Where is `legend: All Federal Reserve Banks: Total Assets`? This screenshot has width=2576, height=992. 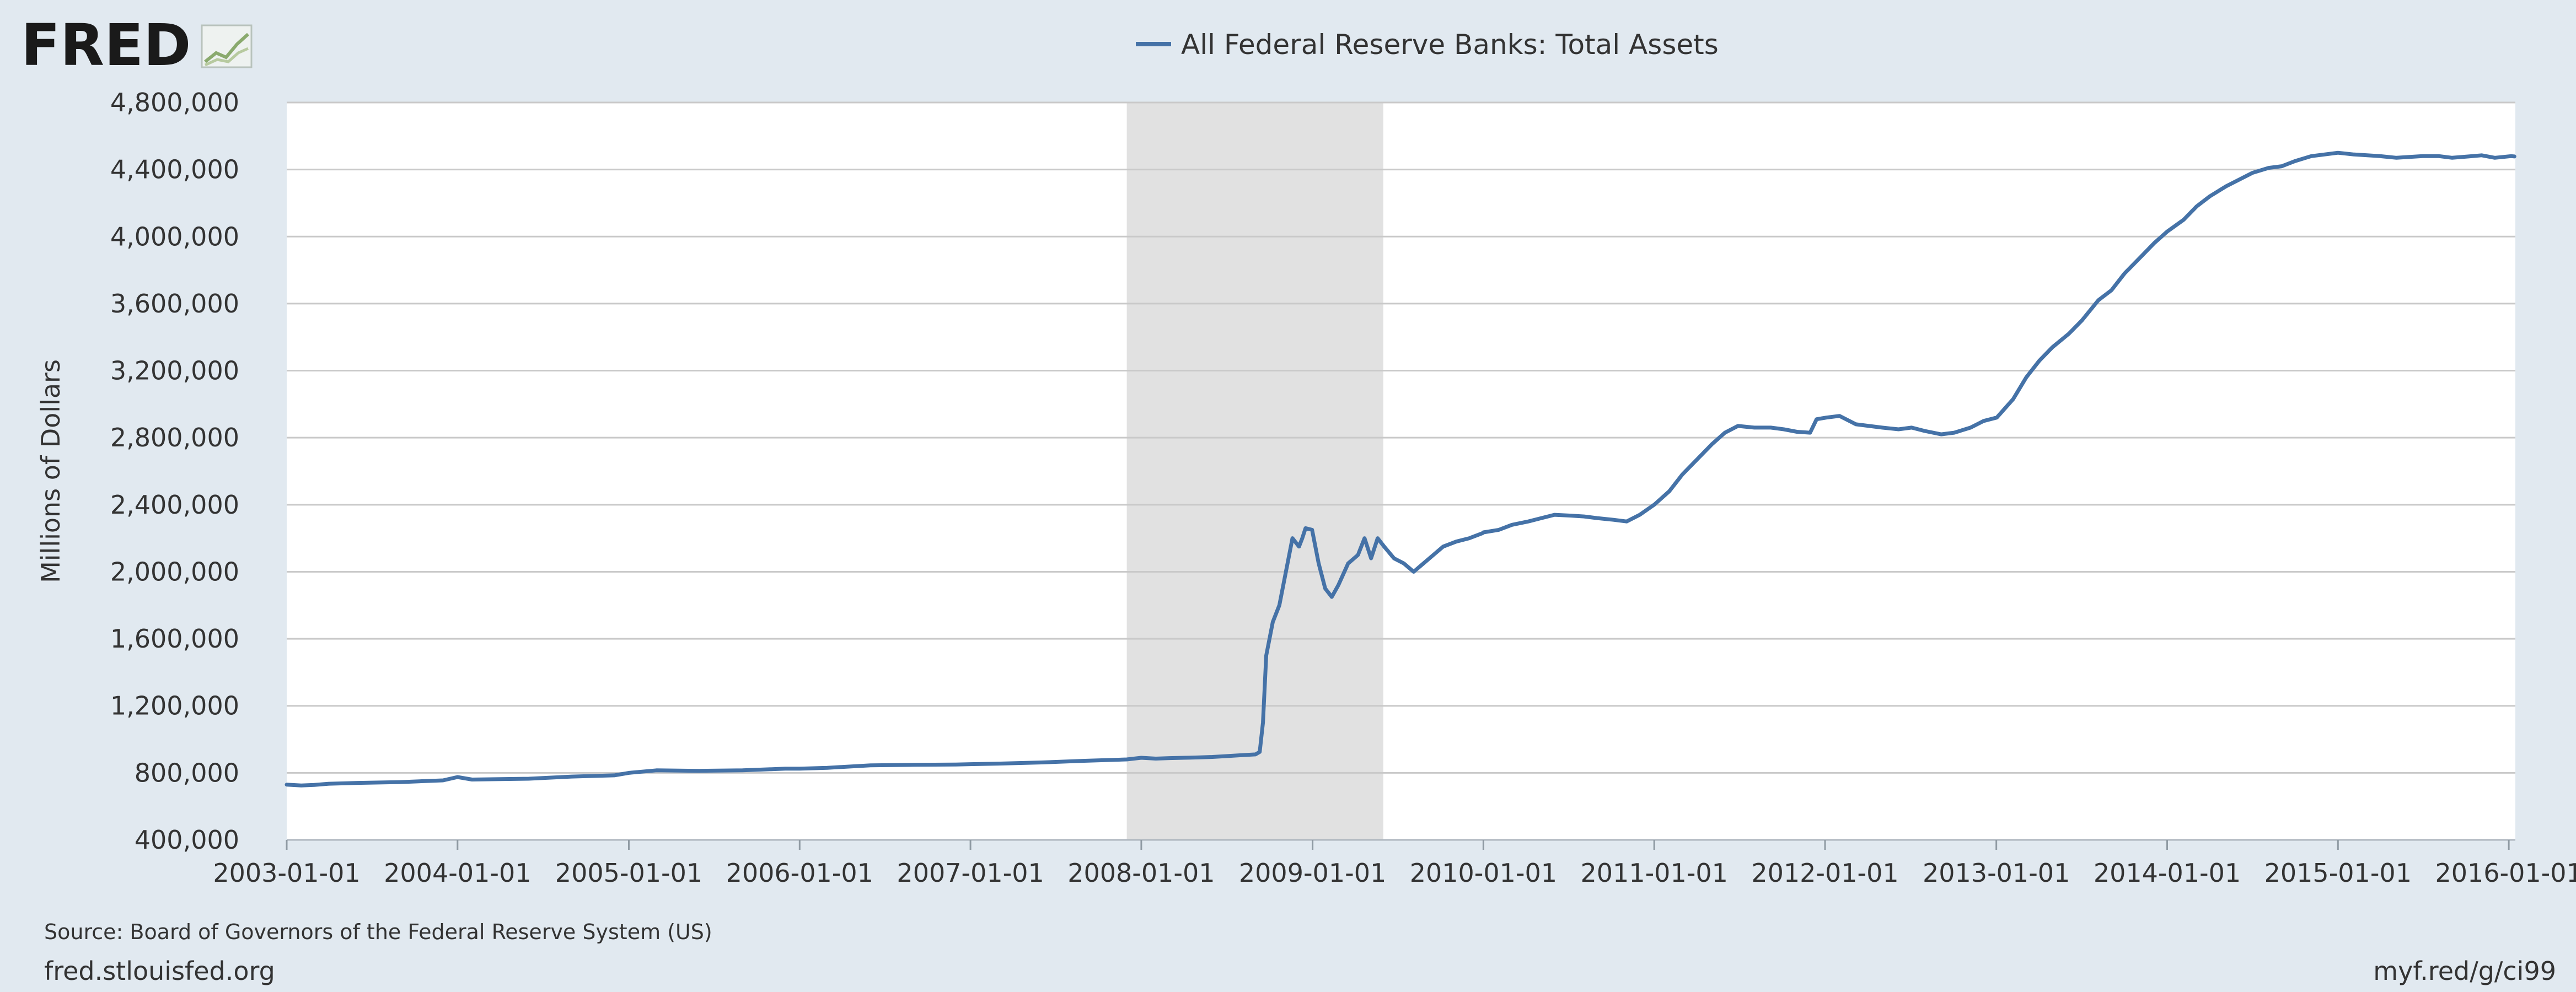 legend: All Federal Reserve Banks: Total Assets is located at coordinates (1427, 45).